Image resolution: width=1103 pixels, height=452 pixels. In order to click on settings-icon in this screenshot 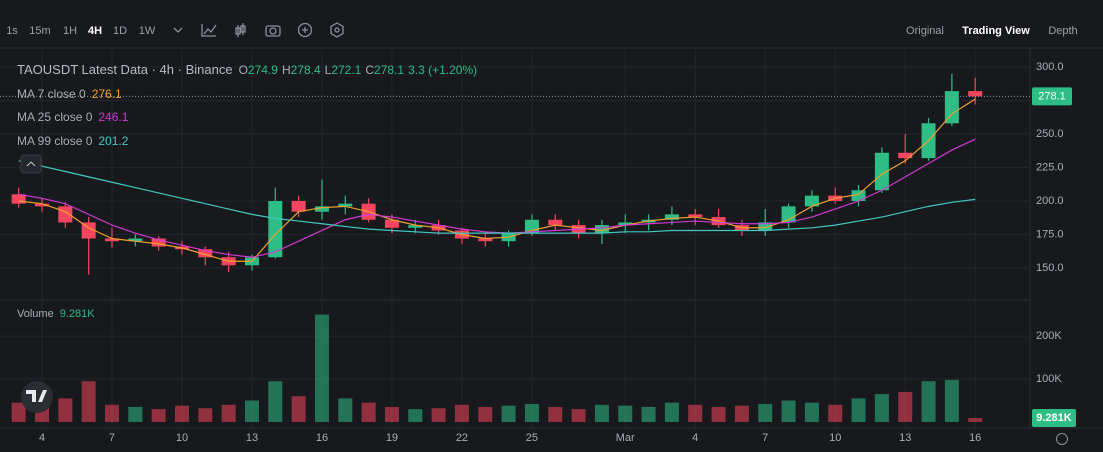, I will do `click(337, 30)`.